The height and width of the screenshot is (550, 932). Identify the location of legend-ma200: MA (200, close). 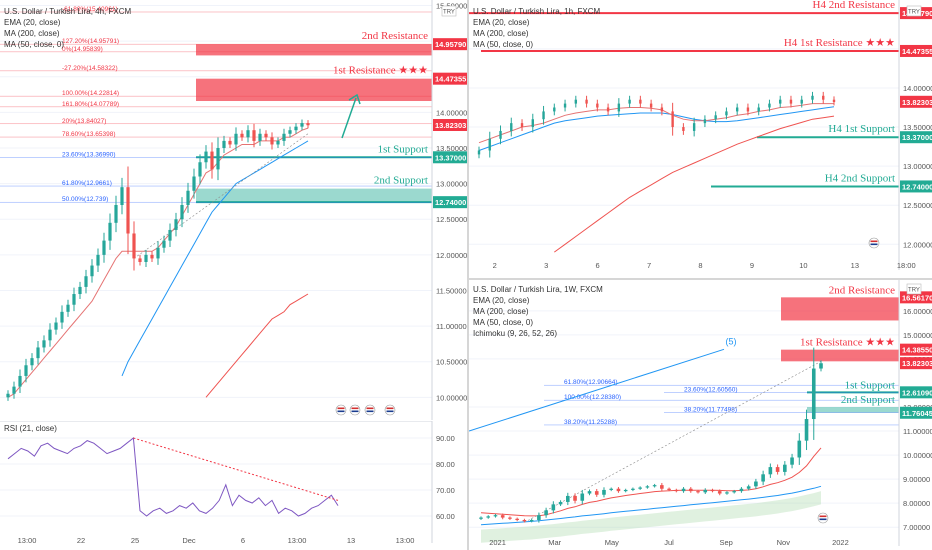
(501, 311).